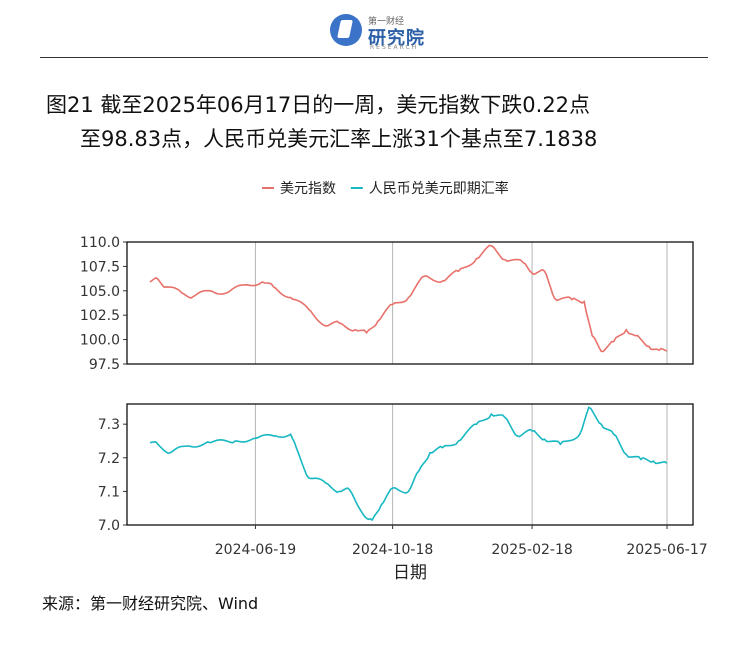  Describe the element at coordinates (104, 365) in the screenshot. I see `y-tick-label: 97.5` at that location.